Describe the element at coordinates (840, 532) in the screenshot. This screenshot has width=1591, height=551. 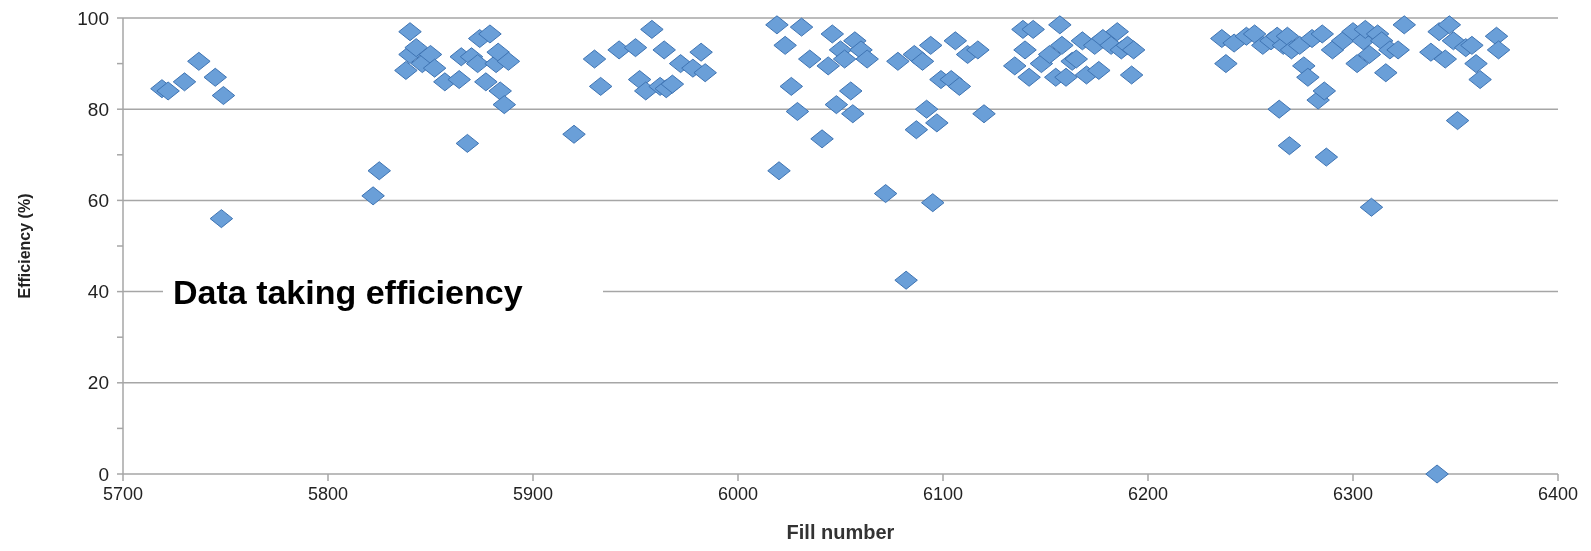
I see `x-axis-title: Fill number` at that location.